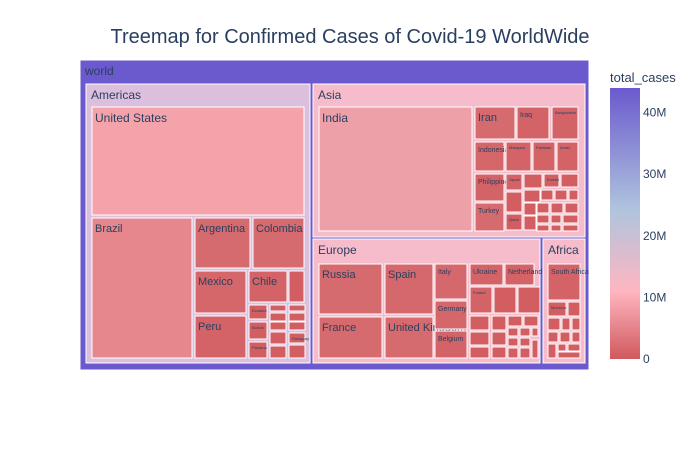 This screenshot has width=700, height=450. I want to click on treemap-tile-philippines, so click(489, 187).